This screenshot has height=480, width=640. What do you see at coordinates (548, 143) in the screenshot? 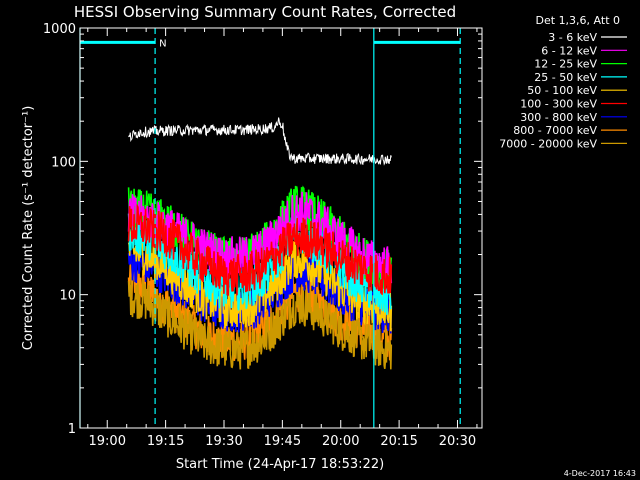
I see `legend-label: 7000 - 20000 keV` at bounding box center [548, 143].